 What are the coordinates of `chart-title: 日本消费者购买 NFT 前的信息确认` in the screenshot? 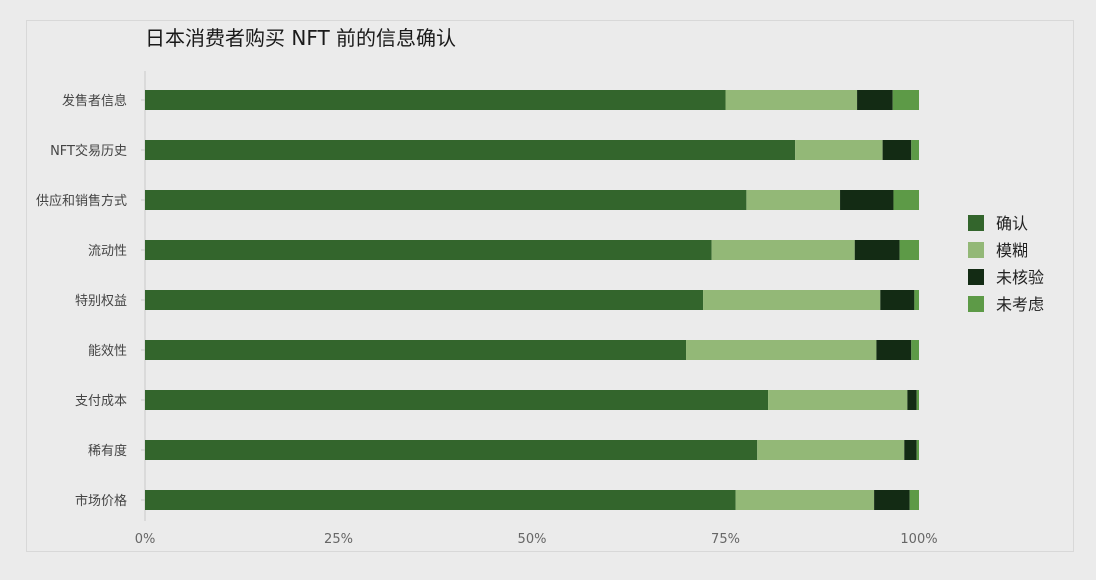 It's located at (300, 38).